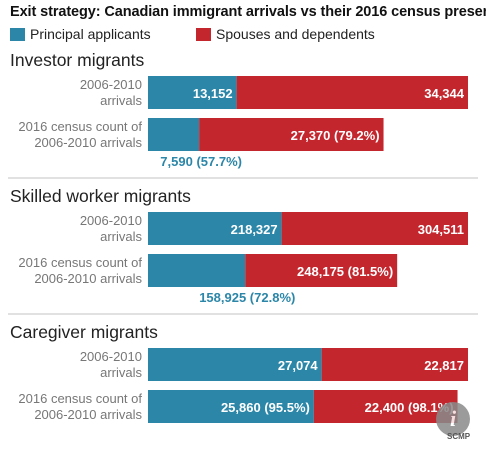 This screenshot has height=452, width=486. I want to click on data-label-spouses: 27,370 (79.2%), so click(335, 135).